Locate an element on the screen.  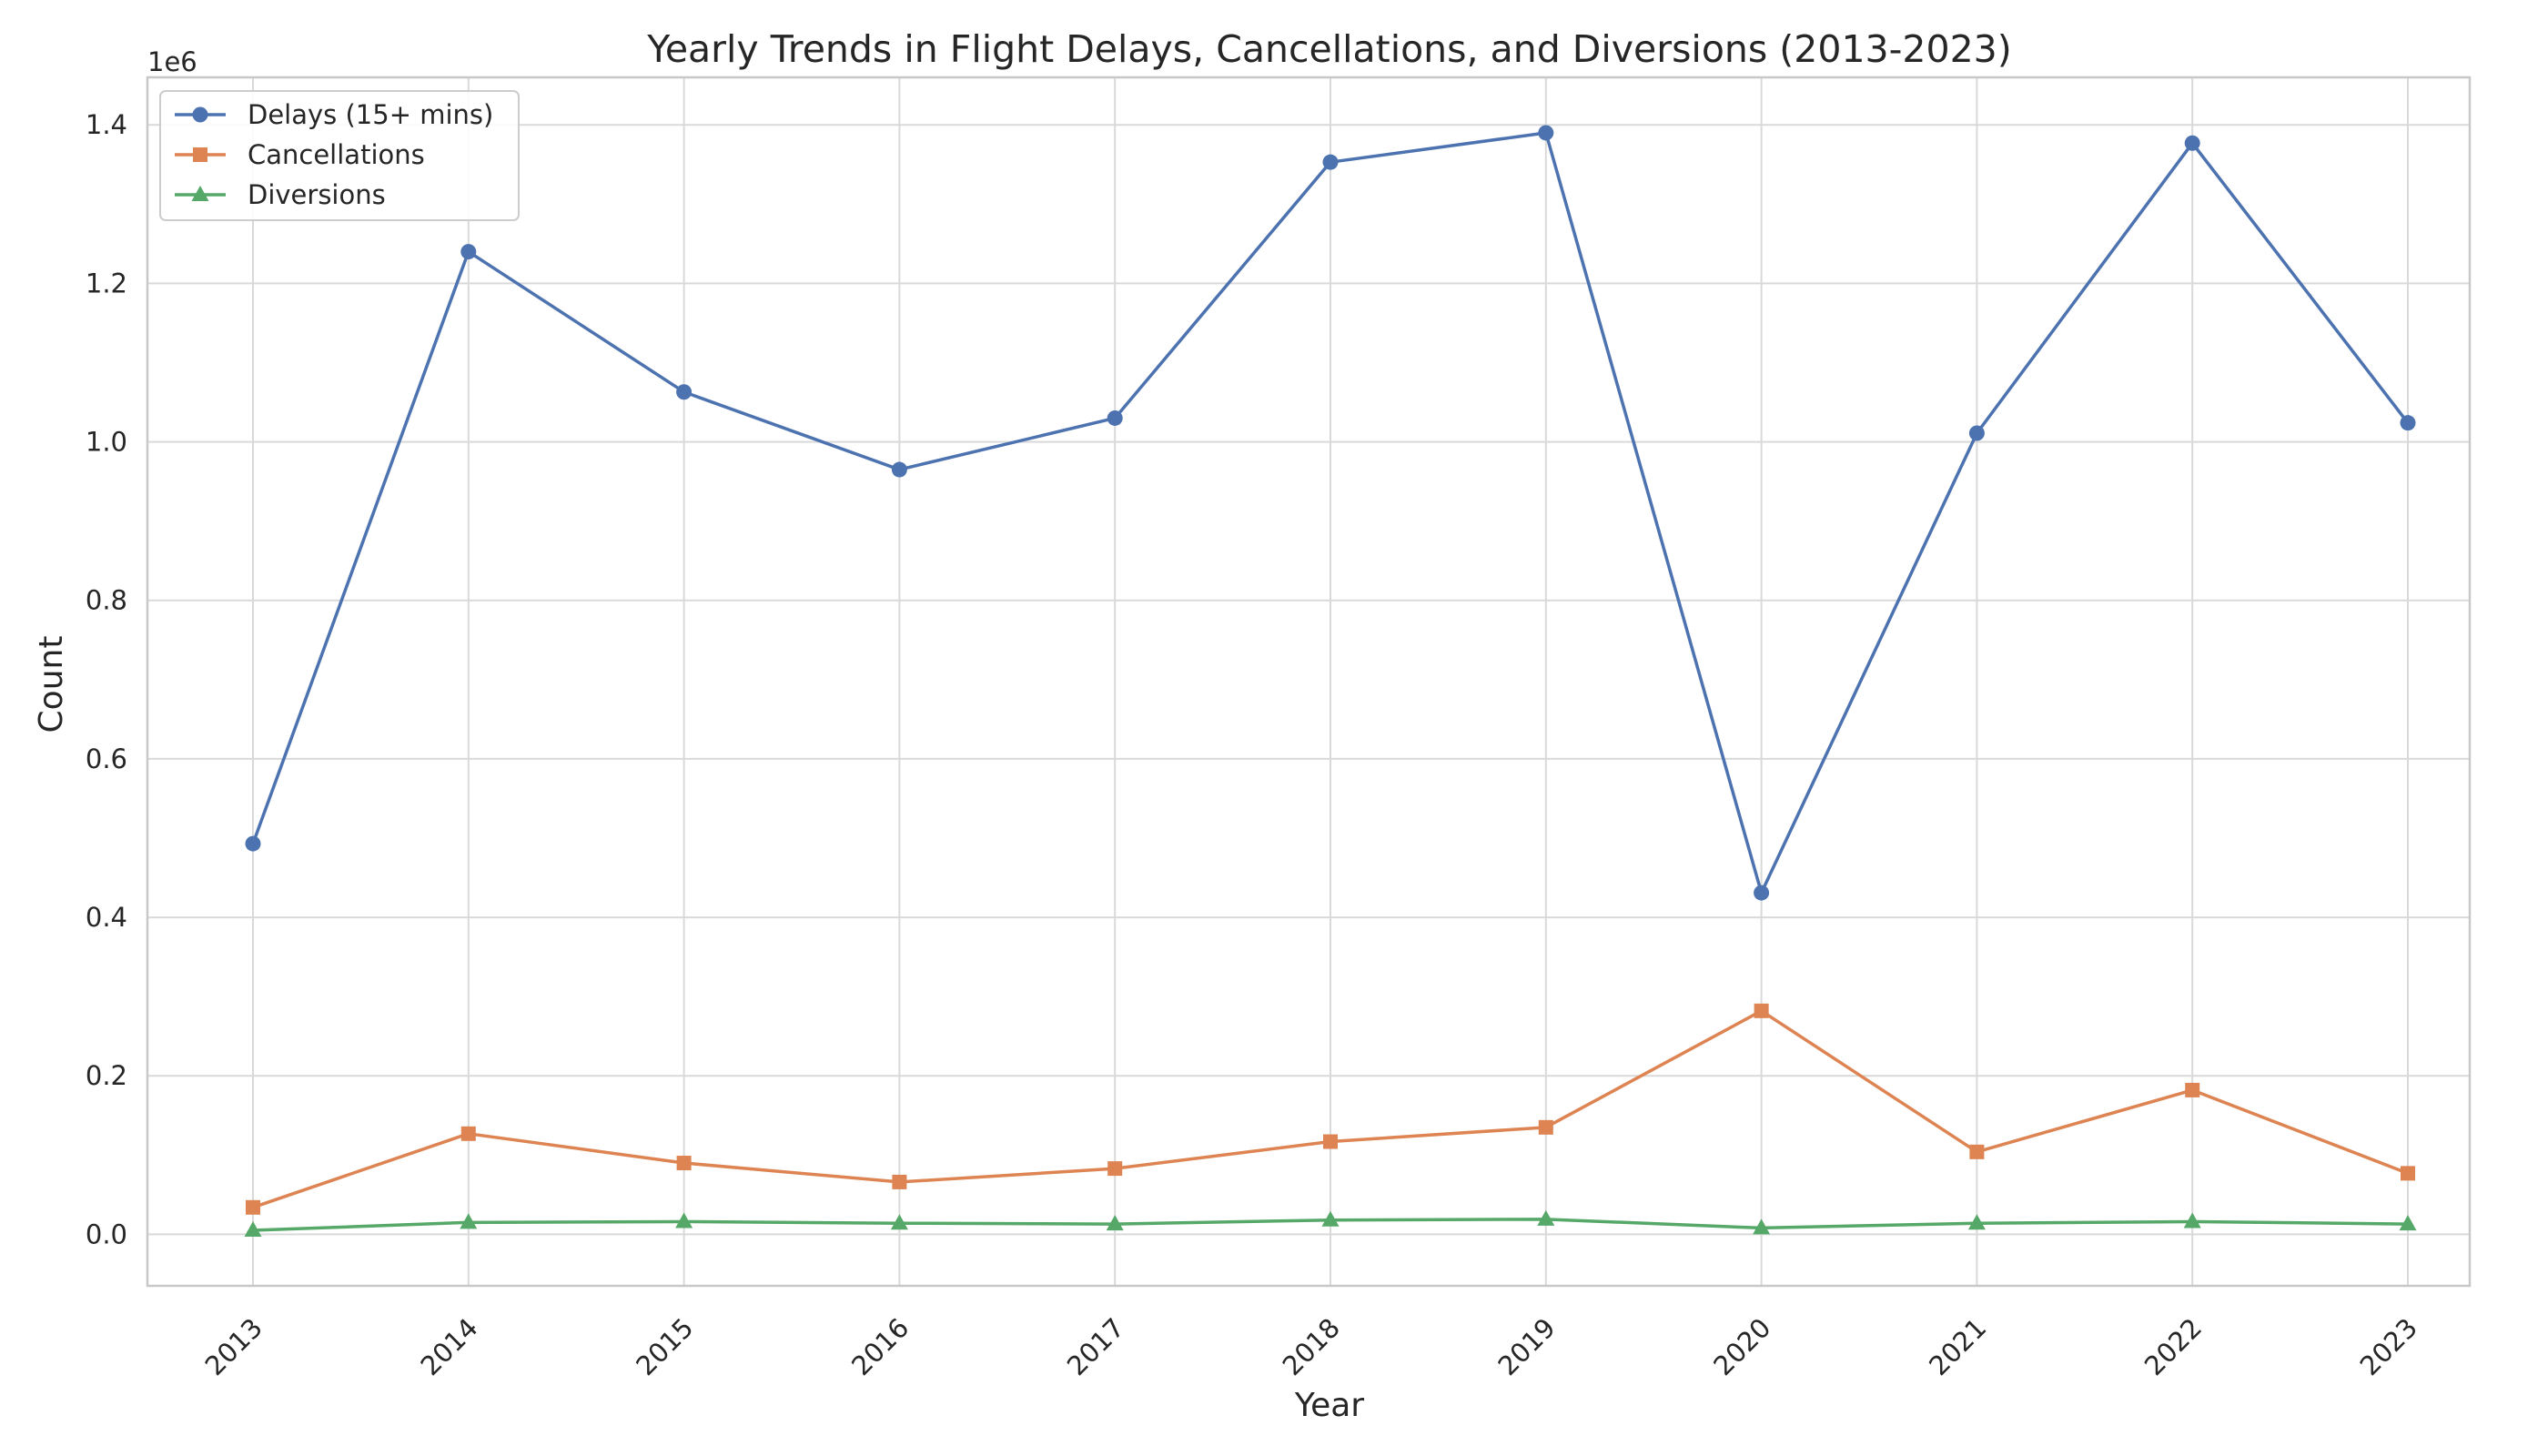
y-tick-label: 0.0 is located at coordinates (106, 1234).